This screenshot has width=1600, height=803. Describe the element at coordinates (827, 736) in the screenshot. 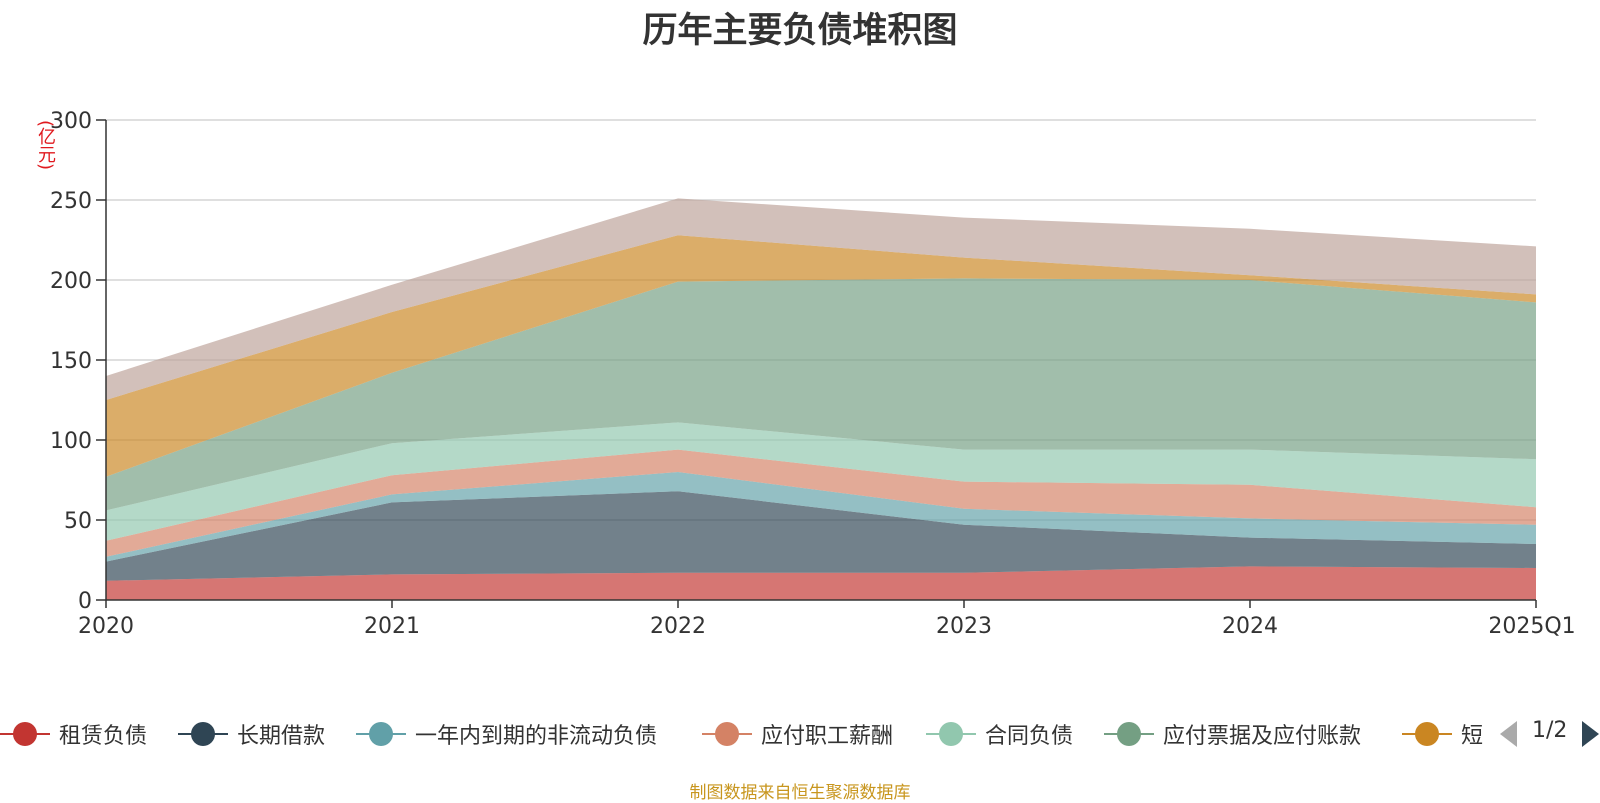

I see `legend-label: 应付职工薪酬` at that location.